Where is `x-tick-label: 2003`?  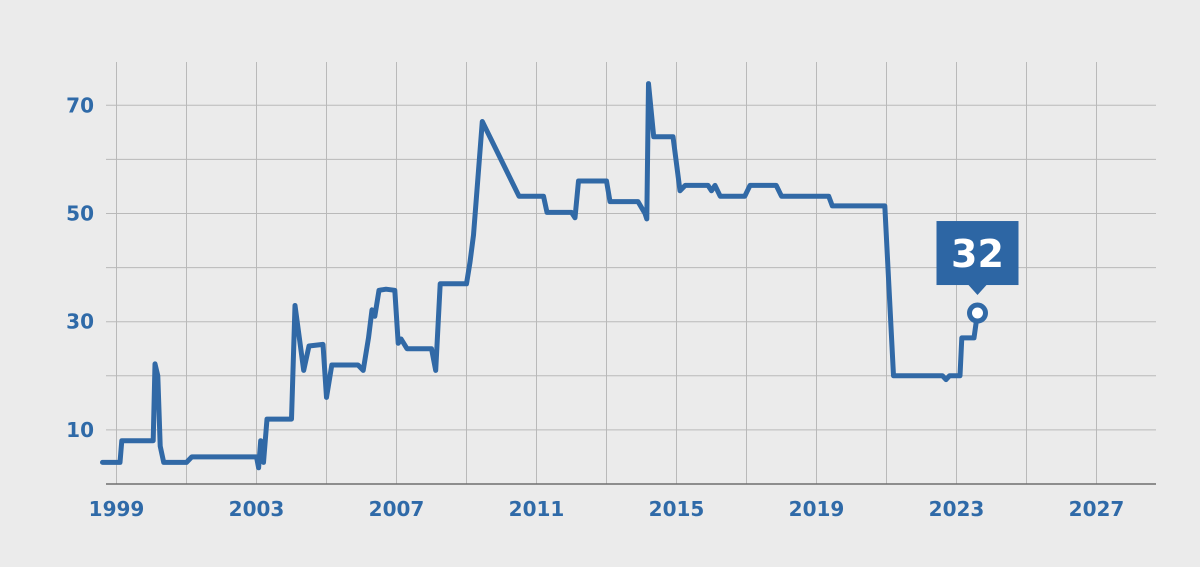
x-tick-label: 2003 is located at coordinates (257, 509).